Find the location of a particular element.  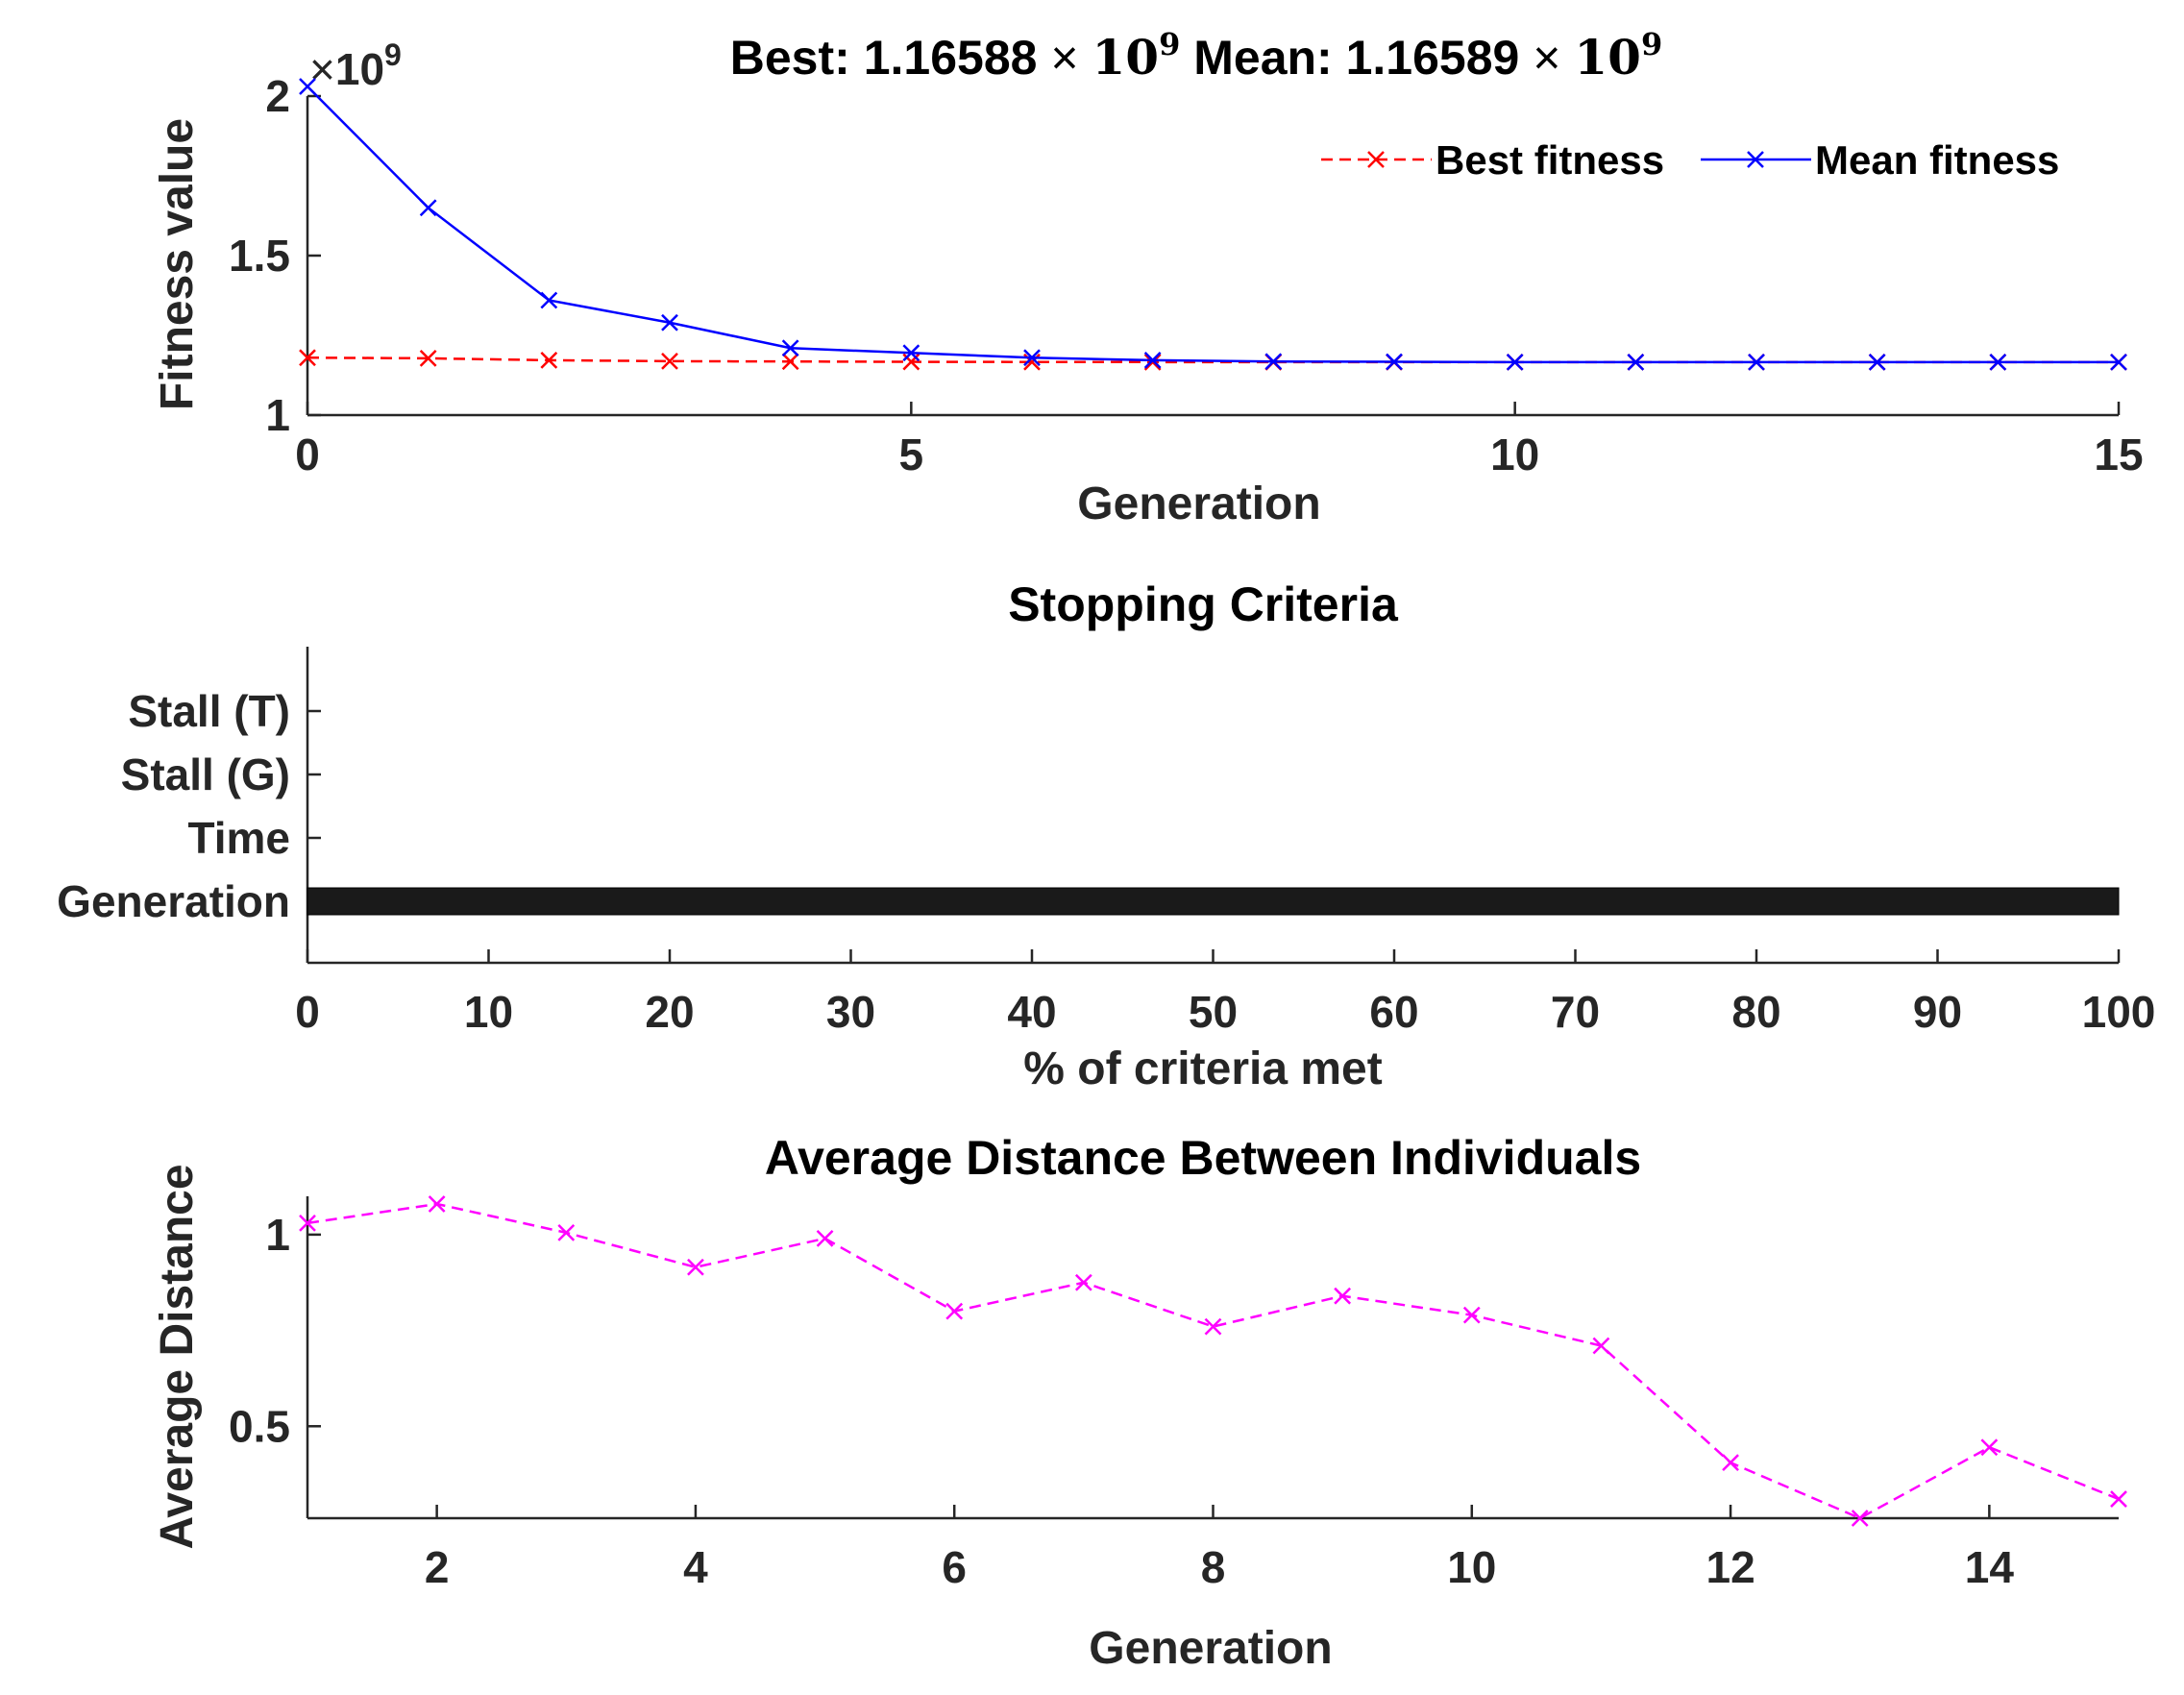

average-distance-x-axis-label: Generation is located at coordinates (1210, 1648).